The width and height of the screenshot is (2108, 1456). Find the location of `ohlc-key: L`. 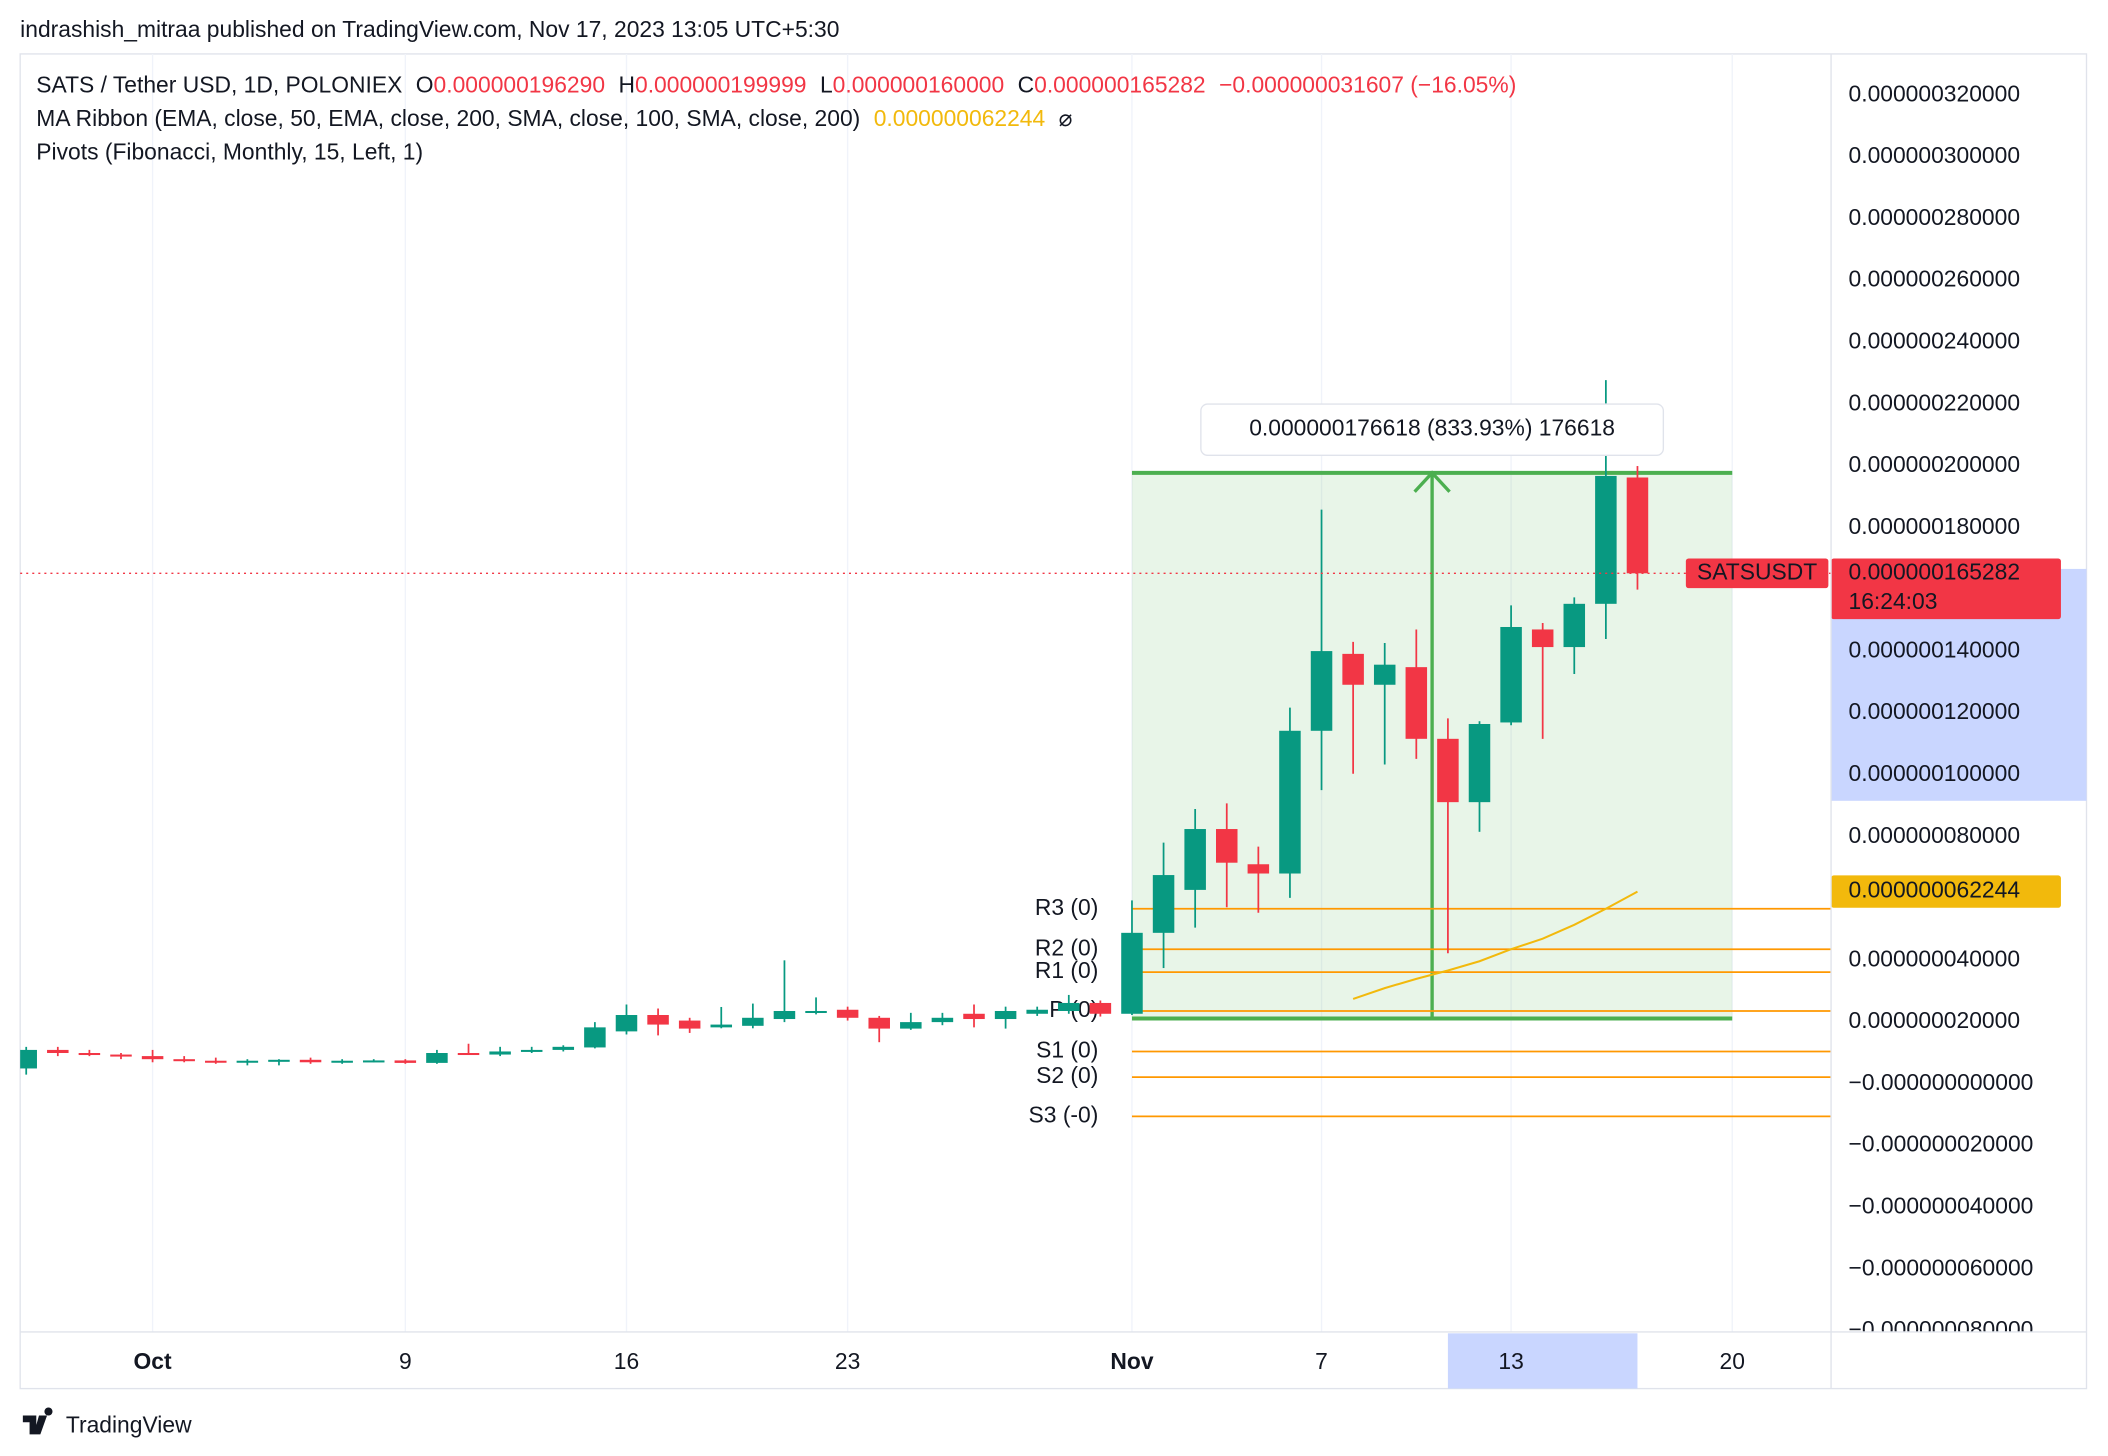

ohlc-key: L is located at coordinates (826, 84).